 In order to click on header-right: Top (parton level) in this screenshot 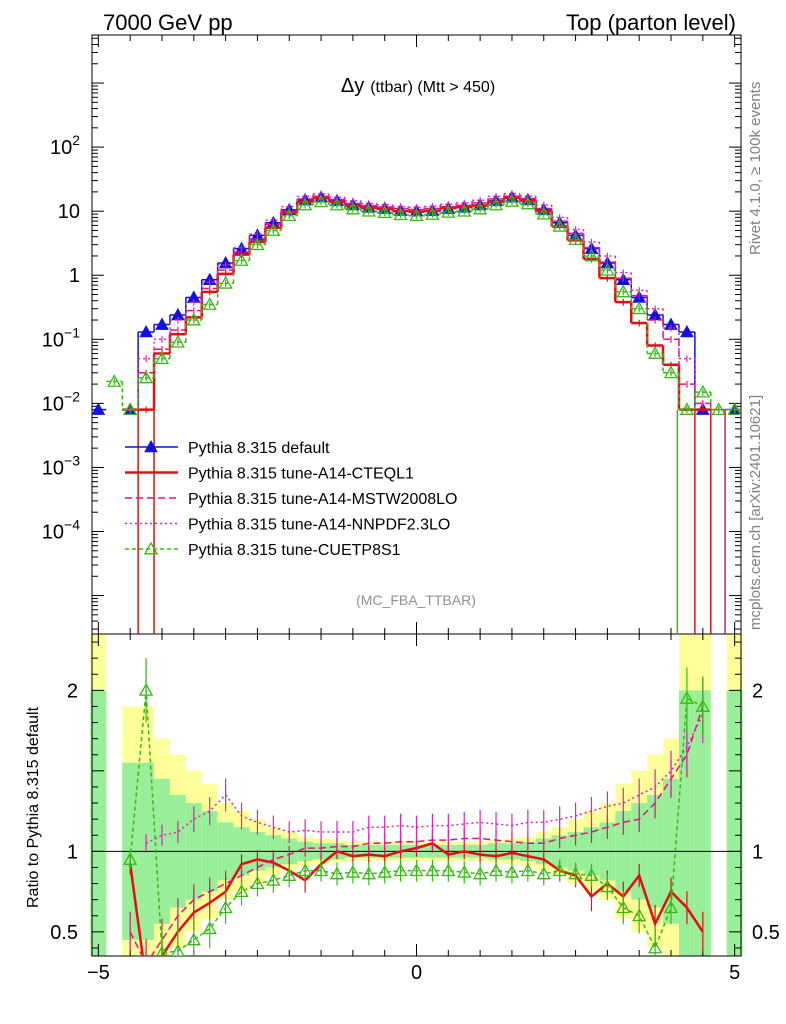, I will do `click(651, 22)`.